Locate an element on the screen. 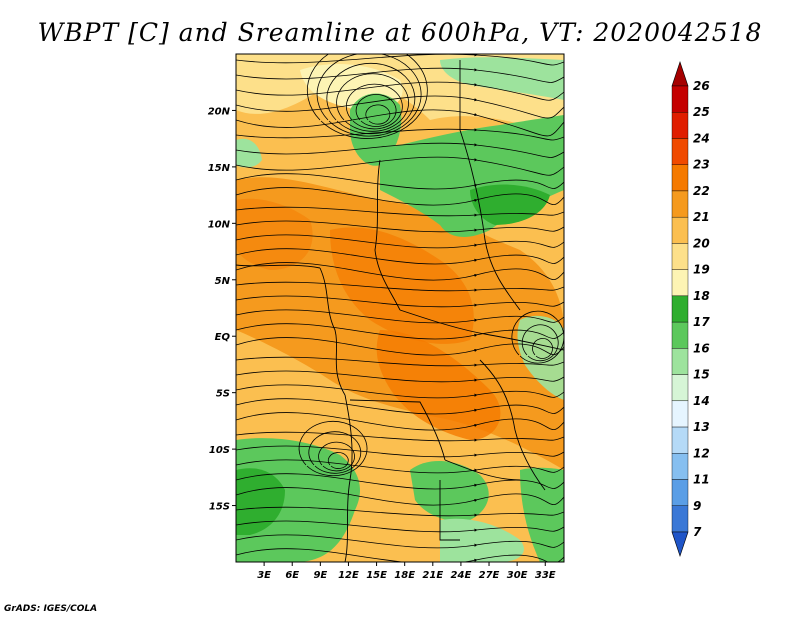 The image size is (800, 618). lon-label: 12E is located at coordinates (348, 575).